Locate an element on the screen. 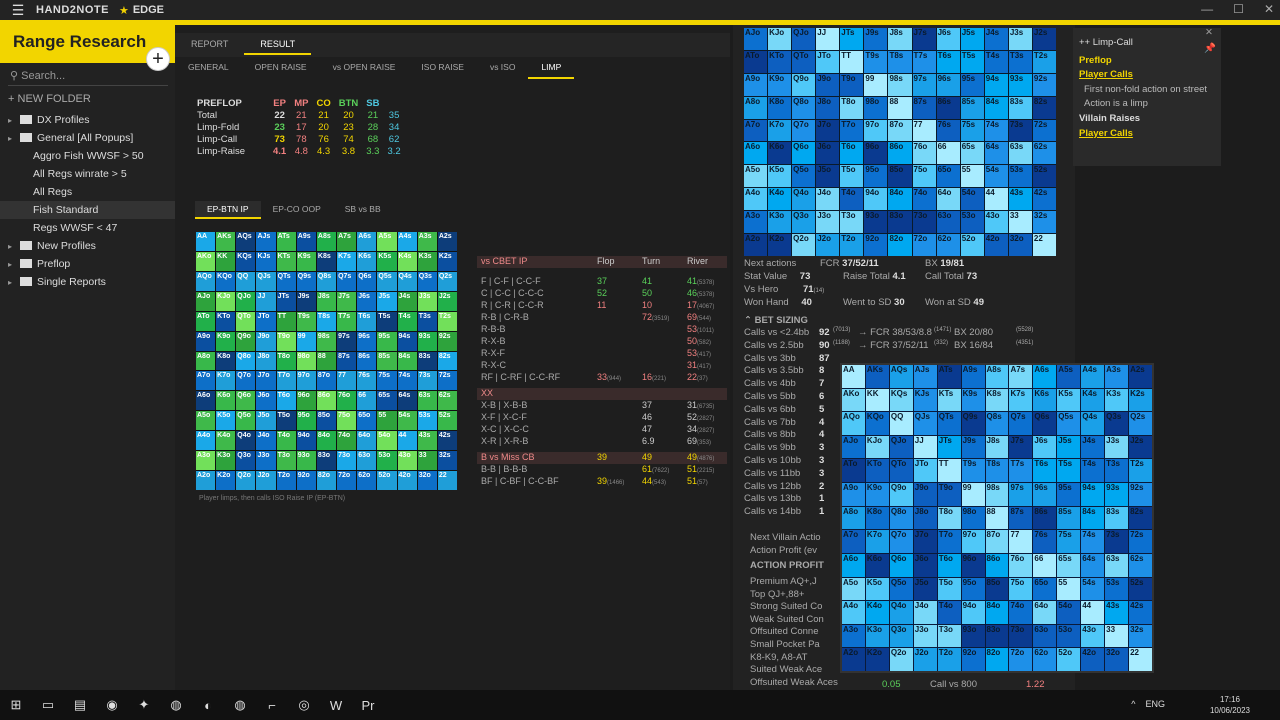  hand-cell: T3o is located at coordinates (949, 636).